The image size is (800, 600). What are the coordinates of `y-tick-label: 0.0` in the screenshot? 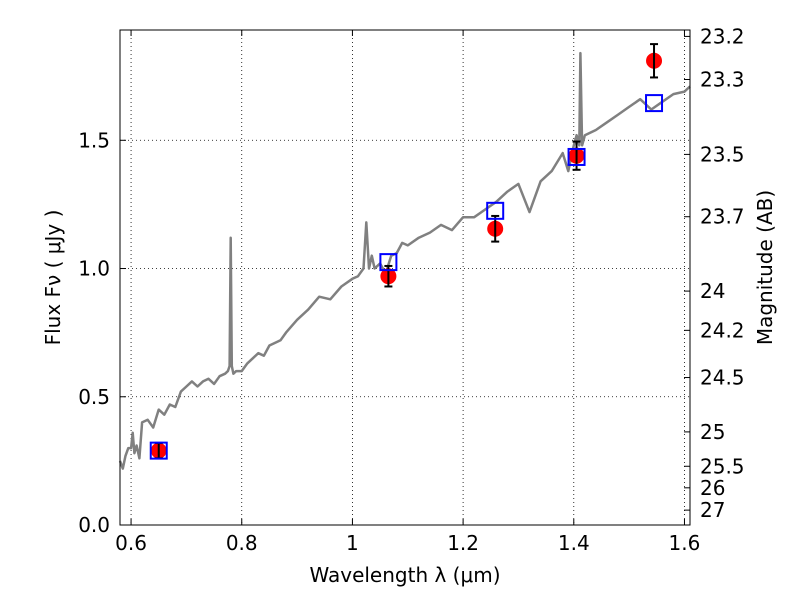 It's located at (94, 525).